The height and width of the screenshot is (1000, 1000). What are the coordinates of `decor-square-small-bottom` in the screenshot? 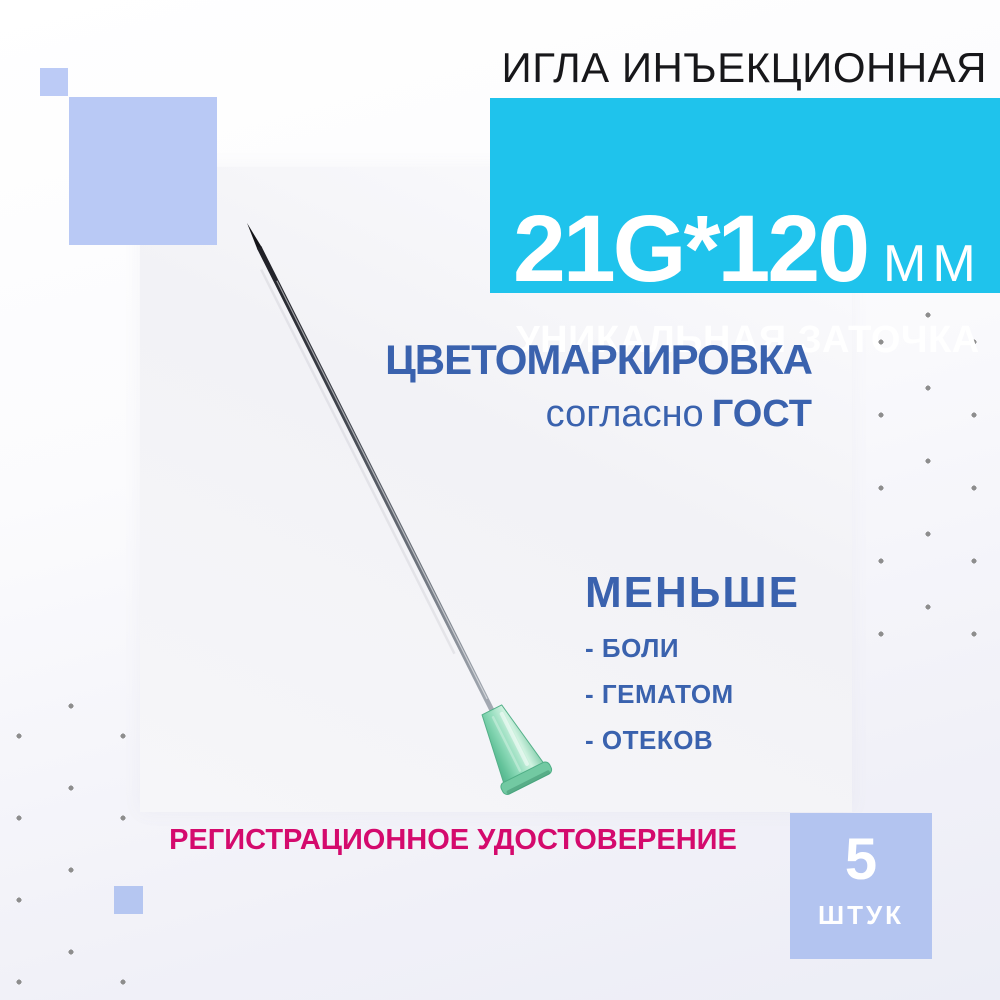 It's located at (128, 900).